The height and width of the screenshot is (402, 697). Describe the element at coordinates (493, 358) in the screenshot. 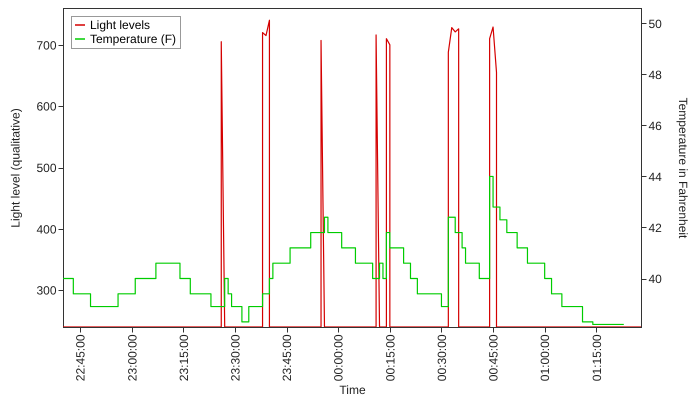

I see `x-tick-label: 00:45:00` at that location.